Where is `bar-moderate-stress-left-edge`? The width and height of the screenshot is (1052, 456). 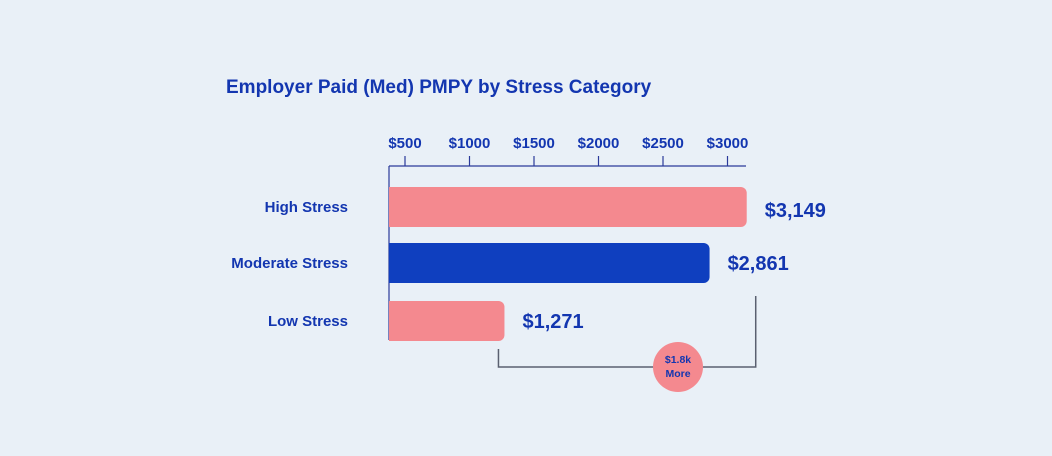
bar-moderate-stress-left-edge is located at coordinates (393, 263).